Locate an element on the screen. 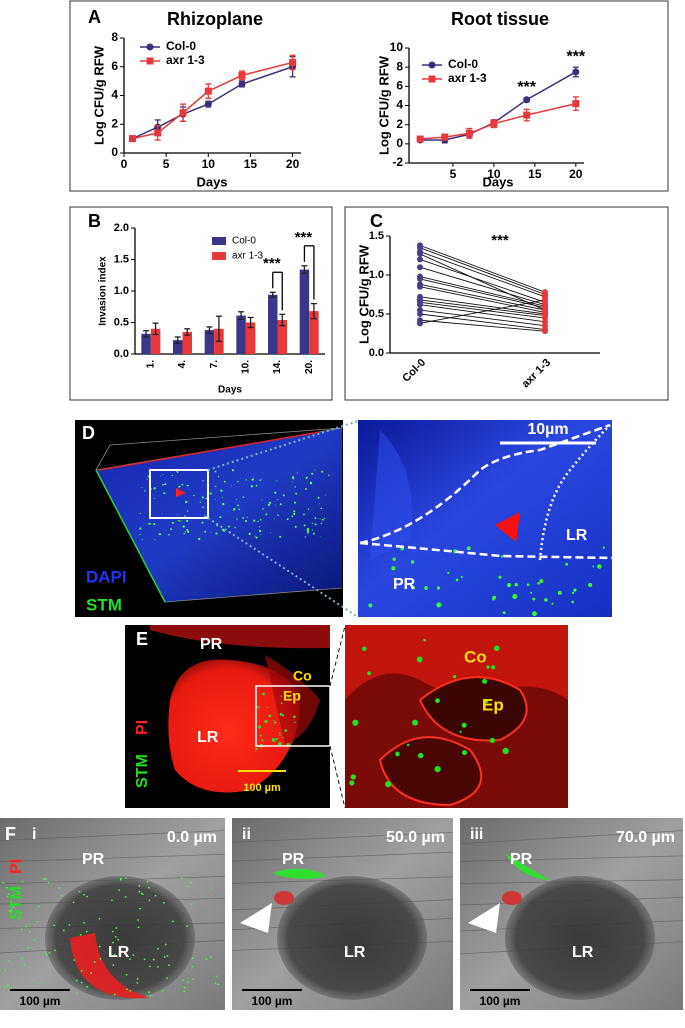 This screenshot has height=1028, width=685. x-tick-label: 1. is located at coordinates (150, 364).